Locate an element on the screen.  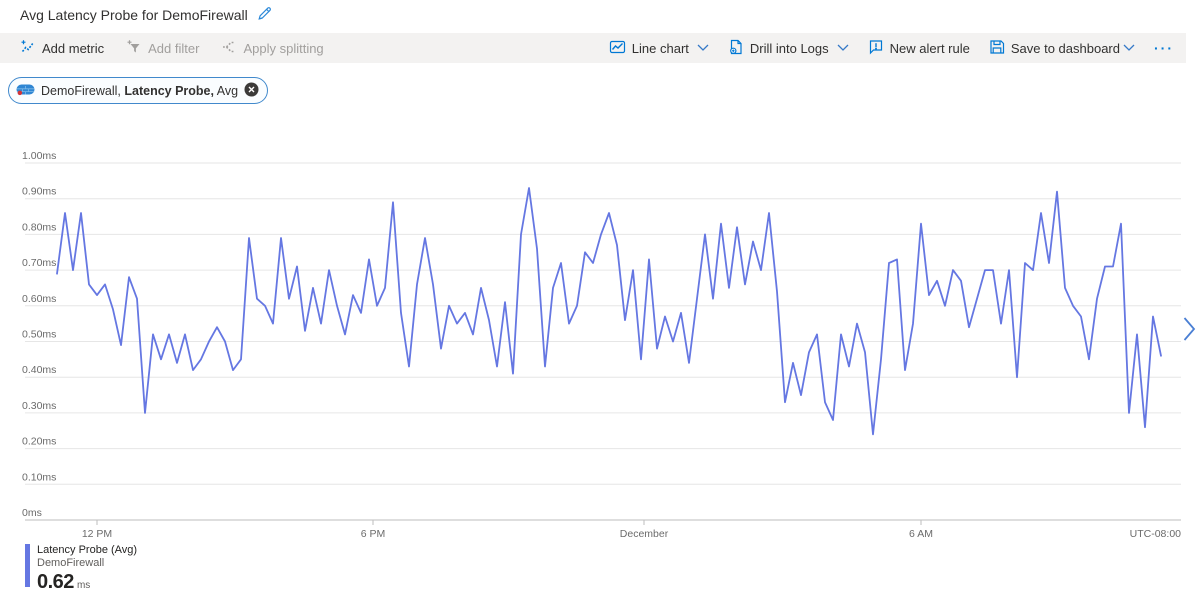
pill-metric: Latency Probe, is located at coordinates (169, 90).